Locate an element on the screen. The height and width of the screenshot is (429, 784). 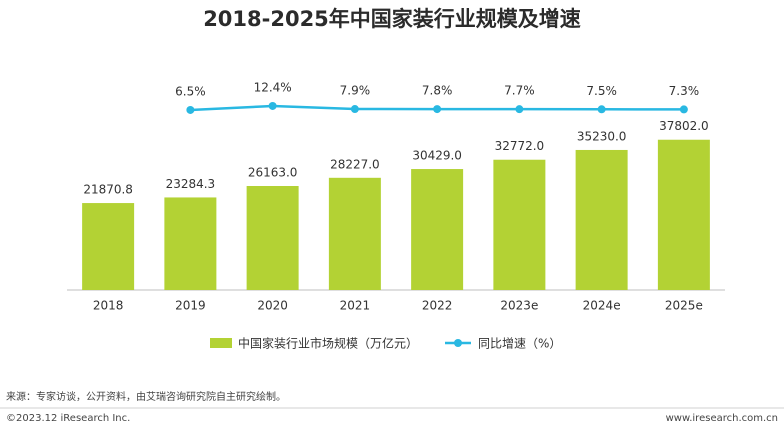
data-label: 7.7% is located at coordinates (519, 91).